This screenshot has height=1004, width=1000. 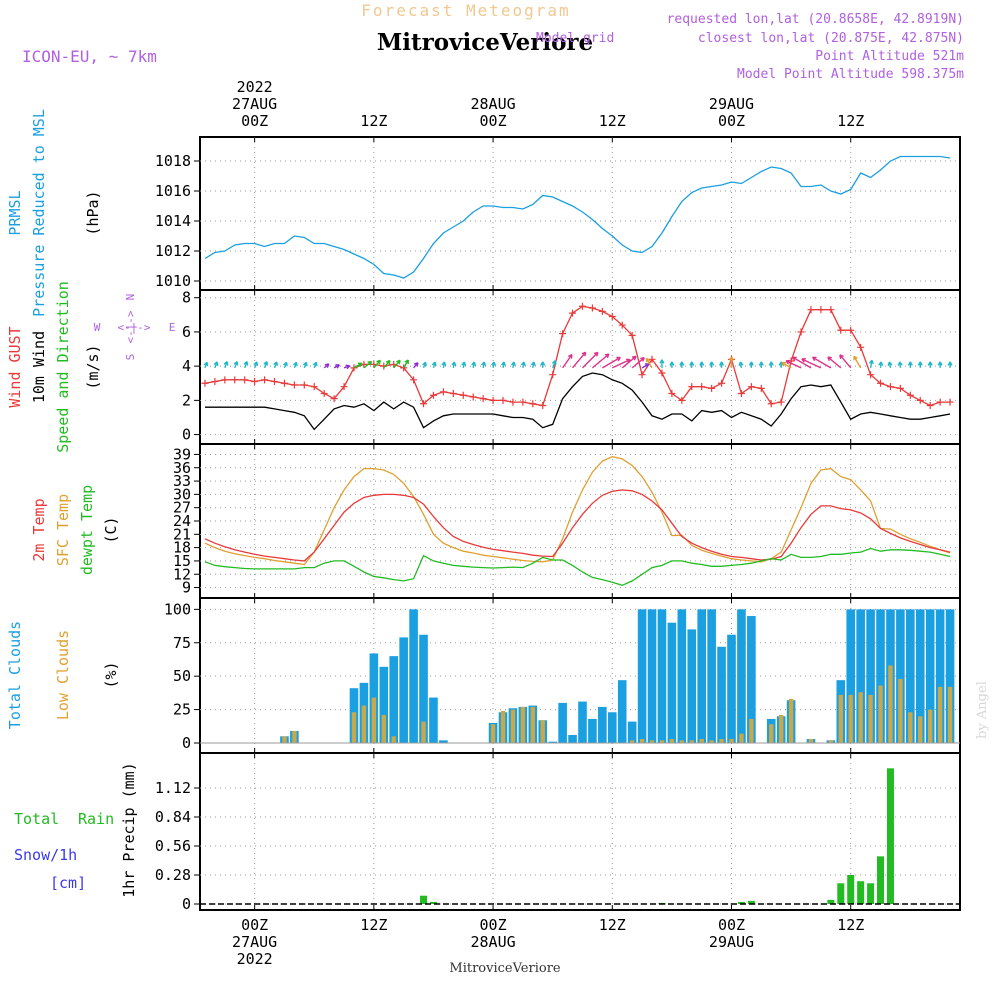 I want to click on series-10m-wind, so click(x=578, y=401).